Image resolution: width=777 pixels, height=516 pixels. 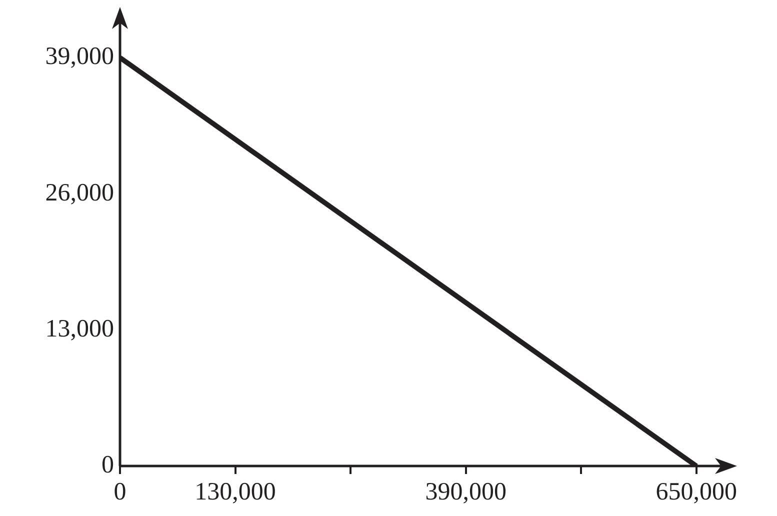 I want to click on y-tick-label: 0, so click(x=108, y=465).